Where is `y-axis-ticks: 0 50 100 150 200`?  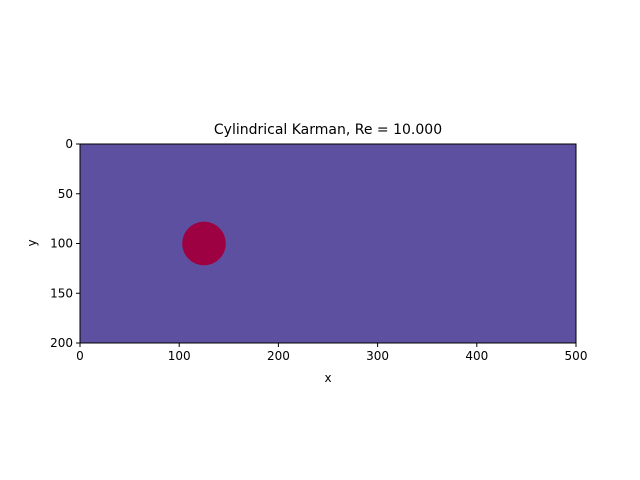 y-axis-ticks: 0 50 100 150 200 is located at coordinates (65, 243).